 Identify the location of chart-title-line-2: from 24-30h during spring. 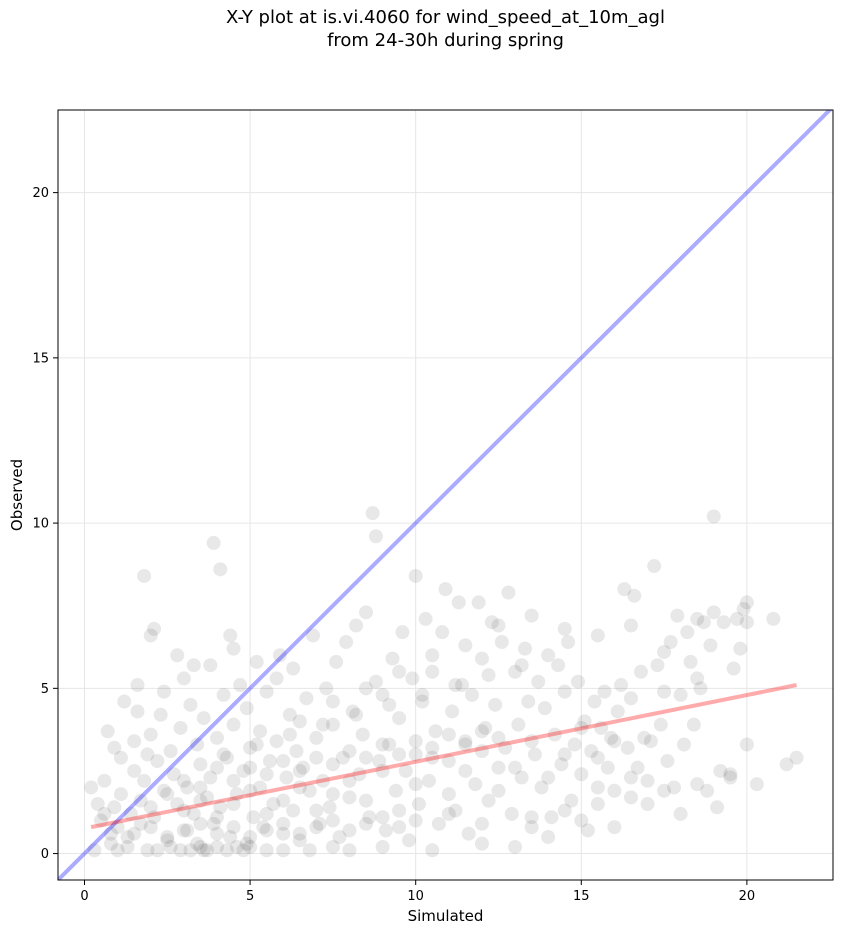
(445, 40).